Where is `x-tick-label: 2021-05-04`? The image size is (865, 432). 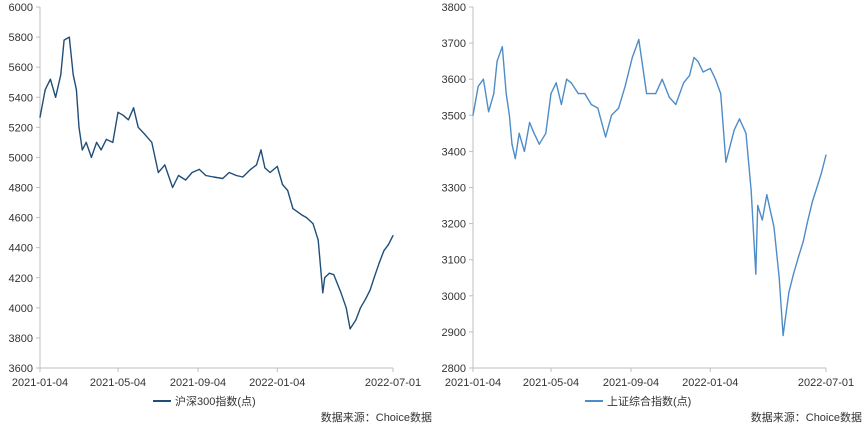
x-tick-label: 2021-05-04 is located at coordinates (551, 383).